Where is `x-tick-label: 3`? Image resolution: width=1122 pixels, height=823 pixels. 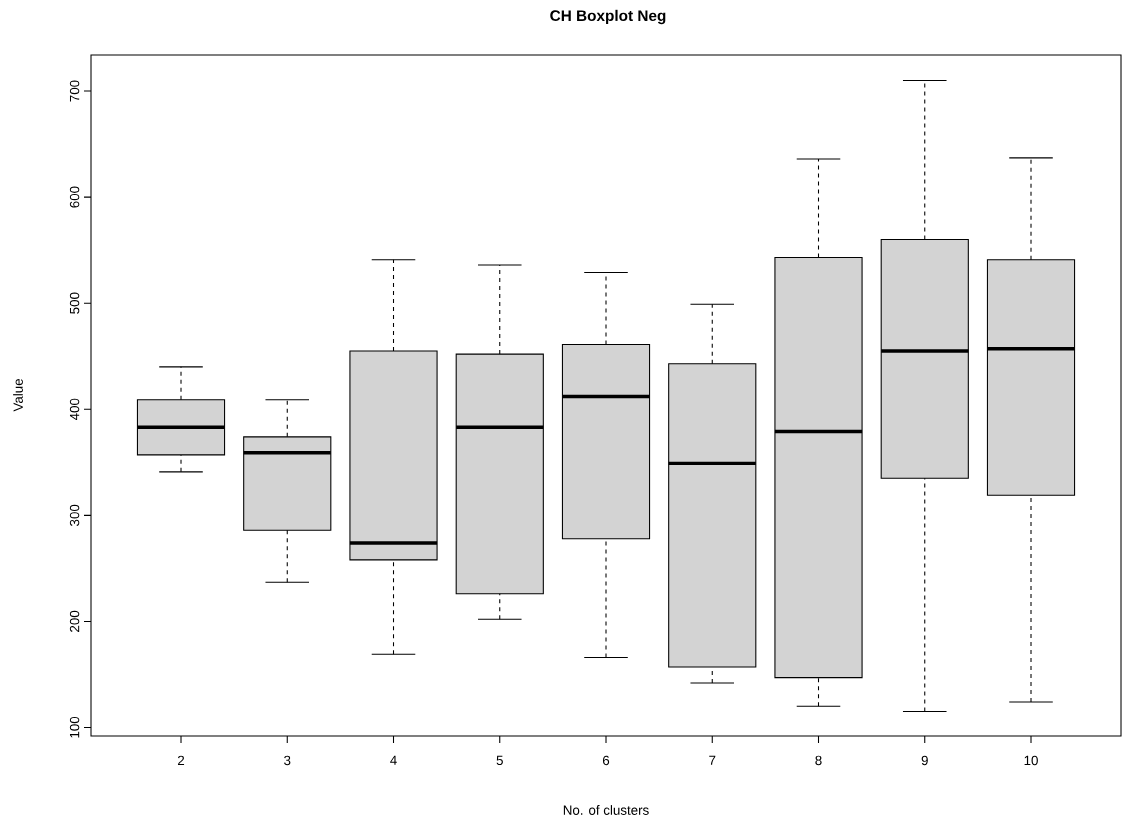
x-tick-label: 3 is located at coordinates (287, 760).